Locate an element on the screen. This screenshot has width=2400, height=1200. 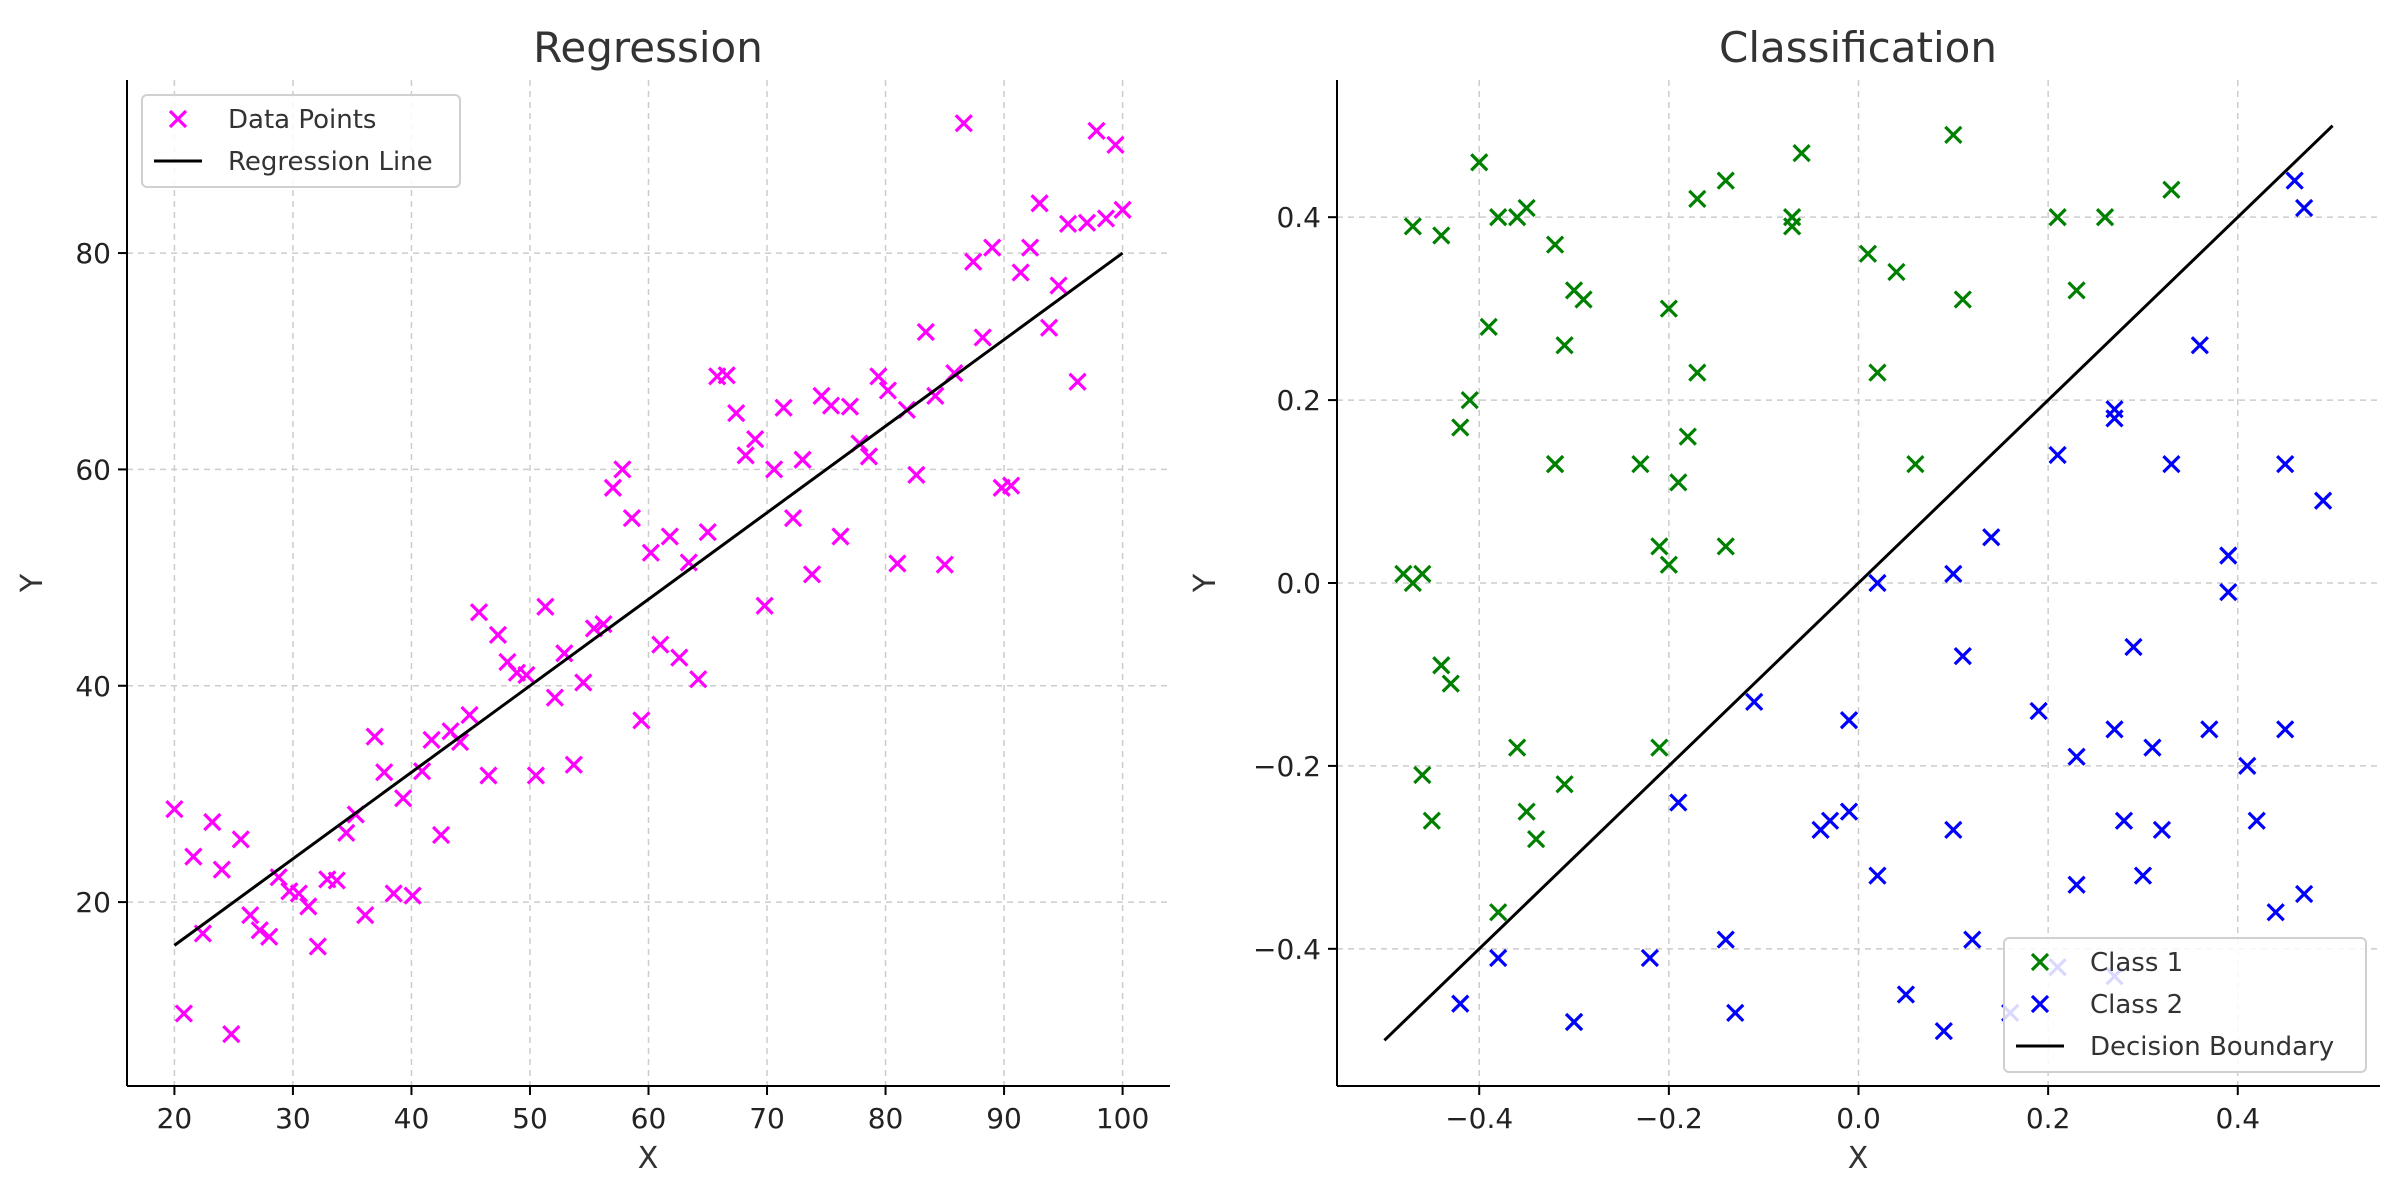
regression-x-tick-label: 90 is located at coordinates (1004, 1118).